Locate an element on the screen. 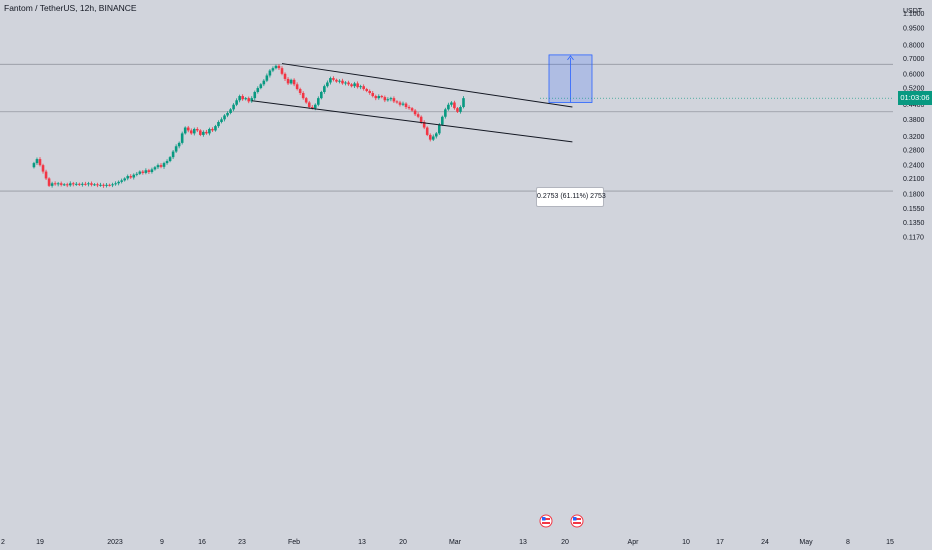  price-range-tool is located at coordinates (570, 78).